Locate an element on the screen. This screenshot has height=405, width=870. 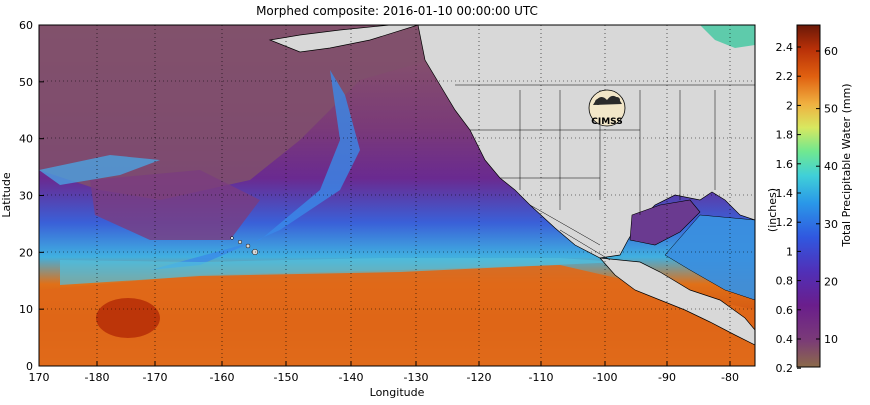
y-tick-label: 0 is located at coordinates (29, 366).